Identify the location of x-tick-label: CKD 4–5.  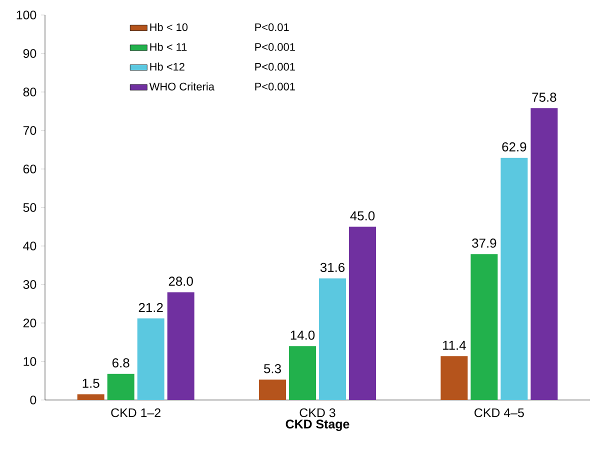
(499, 413).